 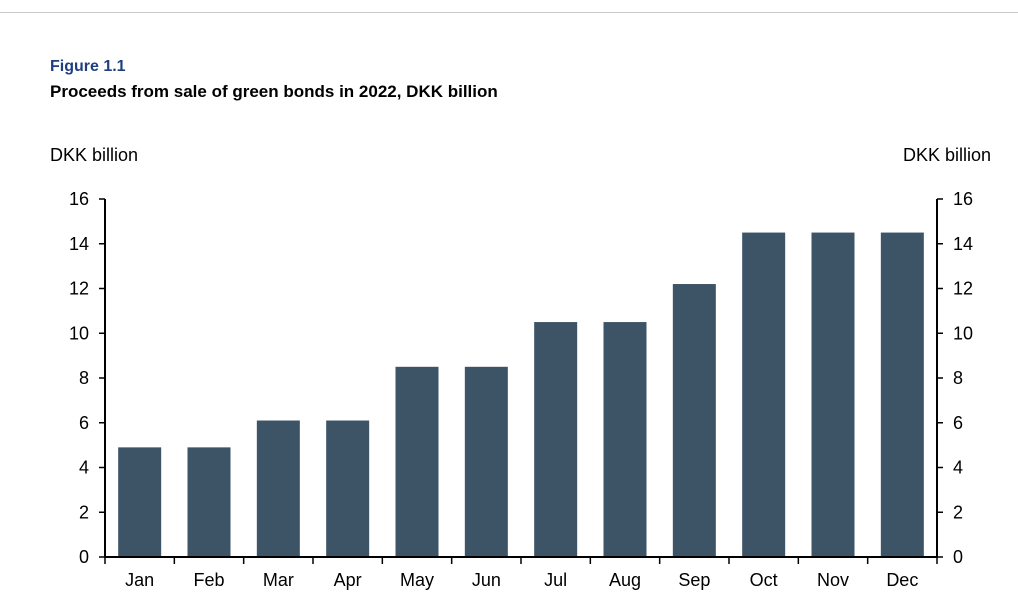 I want to click on y-tick-label-right: 14, so click(x=963, y=244).